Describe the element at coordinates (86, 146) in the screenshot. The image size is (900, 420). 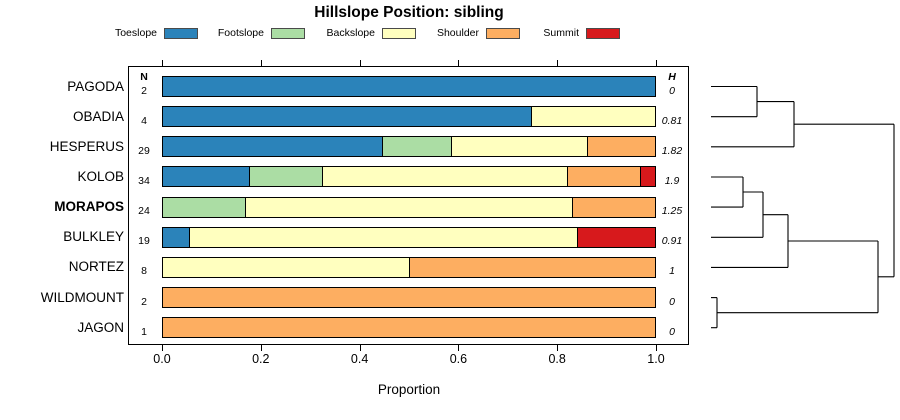
I see `row-label-hesperus: HESPERUS` at that location.